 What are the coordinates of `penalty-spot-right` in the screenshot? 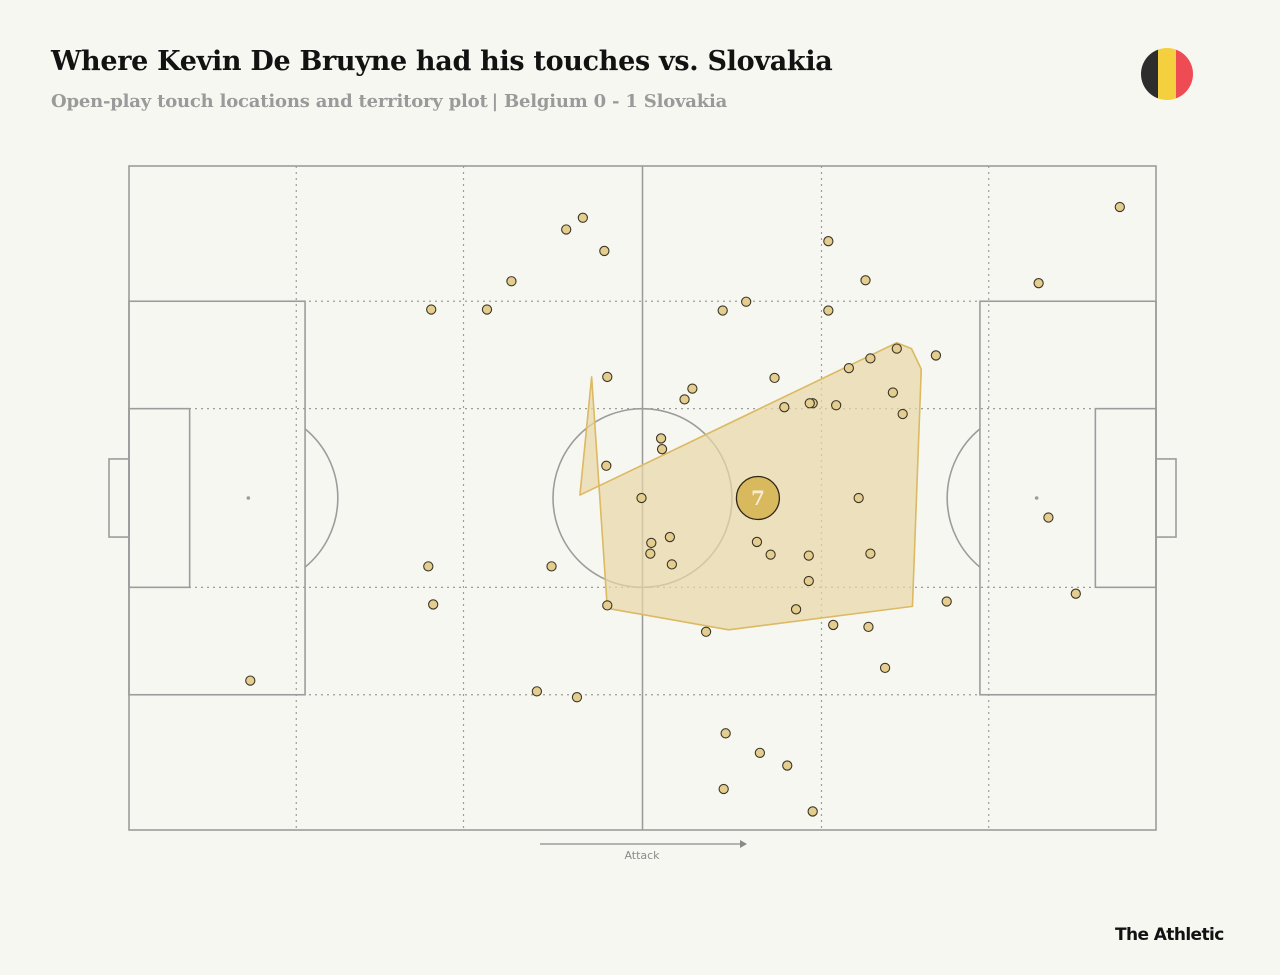 It's located at (1036, 498).